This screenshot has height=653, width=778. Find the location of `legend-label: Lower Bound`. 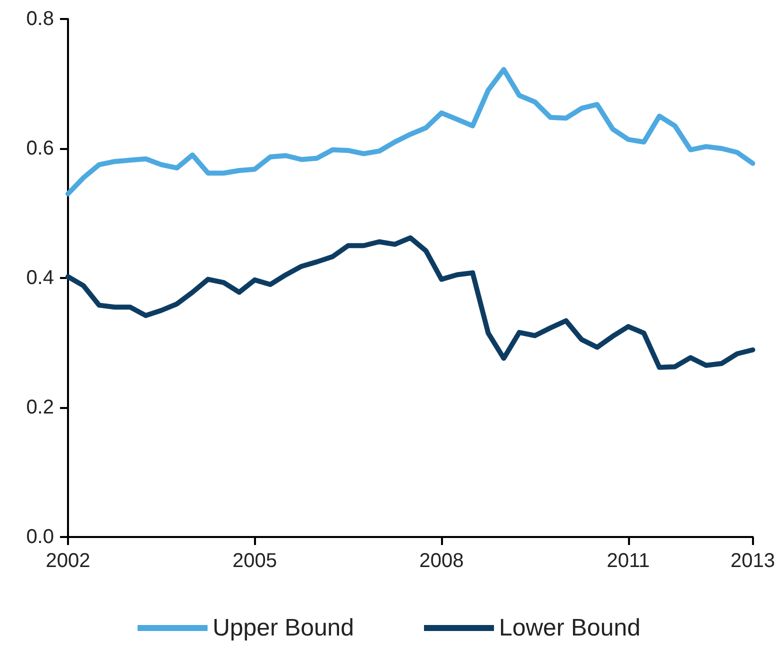

legend-label: Lower Bound is located at coordinates (569, 628).